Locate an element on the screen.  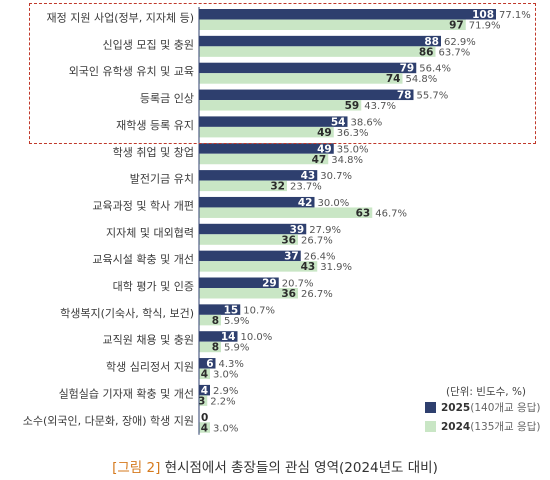
legend-swatch-2025 is located at coordinates (430, 407).